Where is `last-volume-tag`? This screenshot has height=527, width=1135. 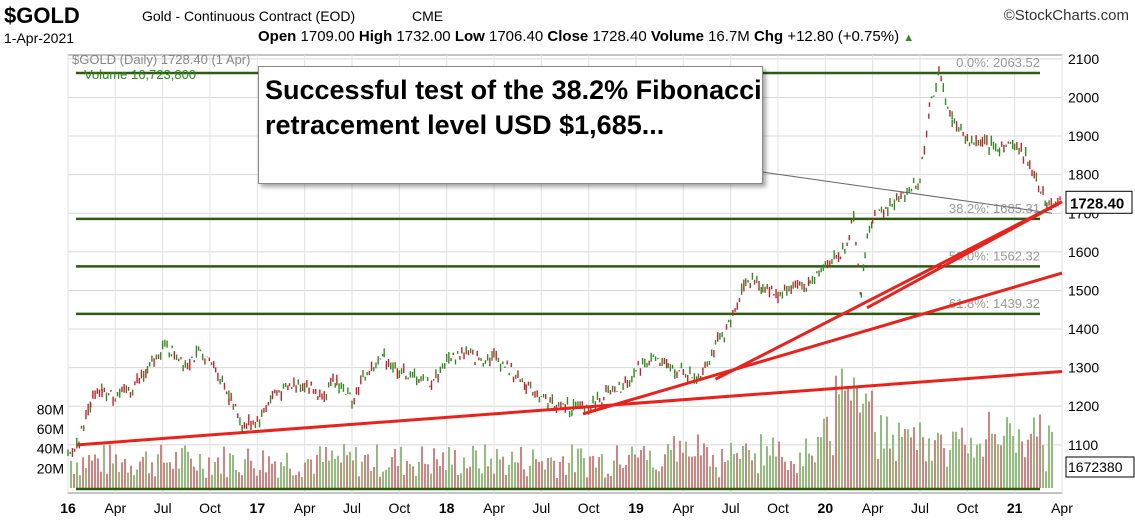 last-volume-tag is located at coordinates (1100, 467).